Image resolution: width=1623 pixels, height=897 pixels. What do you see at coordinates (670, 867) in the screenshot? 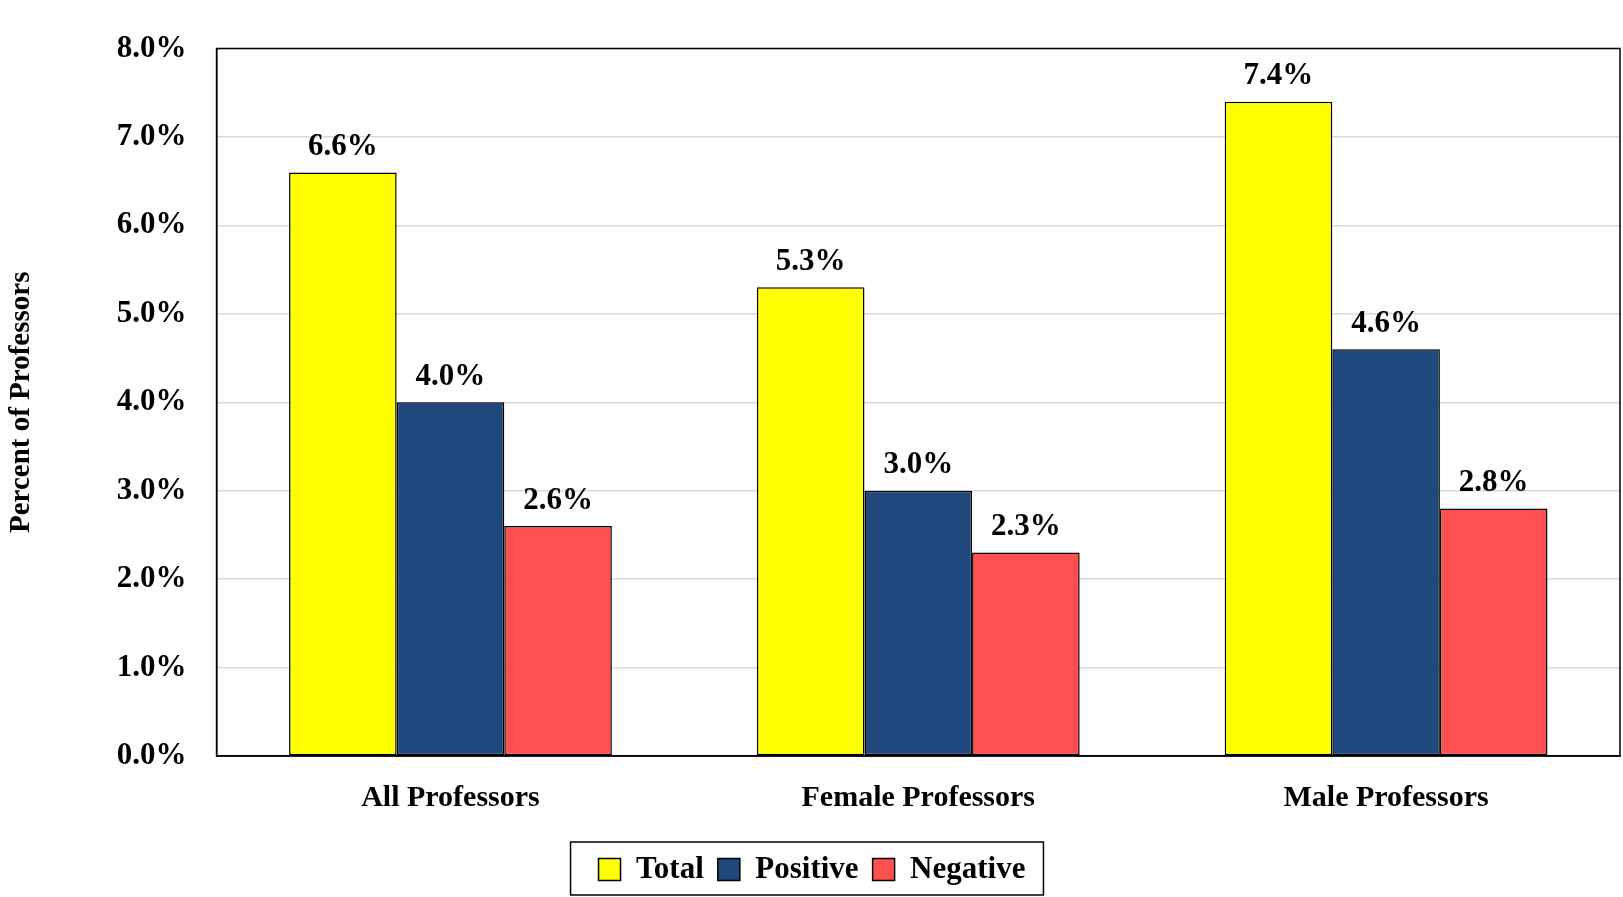
I see `legend-label: Total` at bounding box center [670, 867].